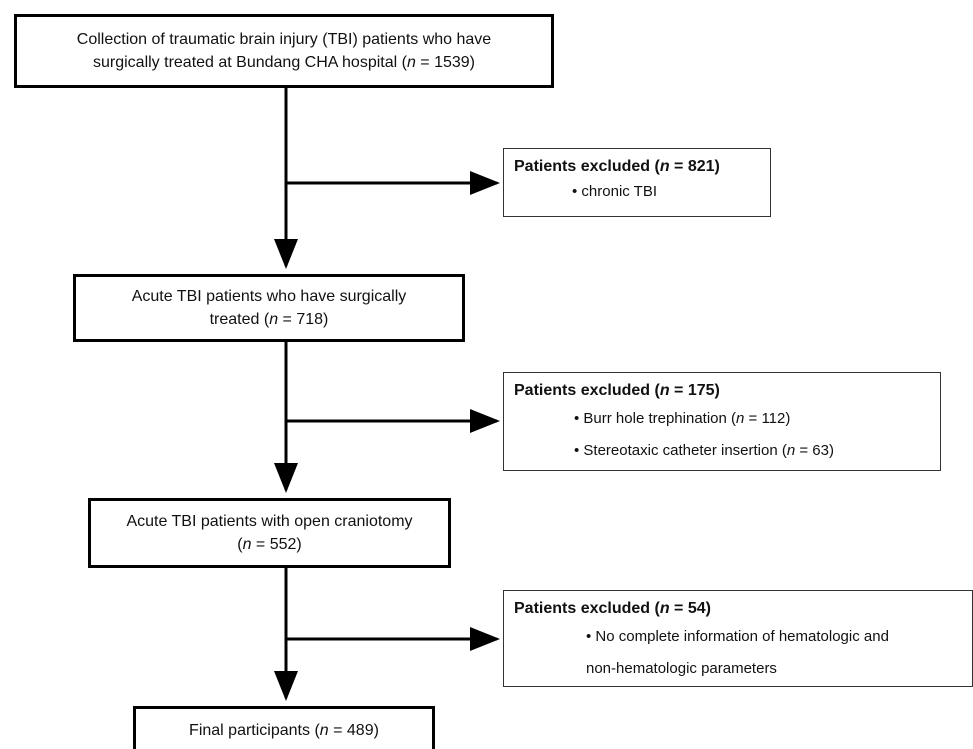 The image size is (973, 749). Describe the element at coordinates (814, 450) in the screenshot. I see `text: = 63)` at that location.